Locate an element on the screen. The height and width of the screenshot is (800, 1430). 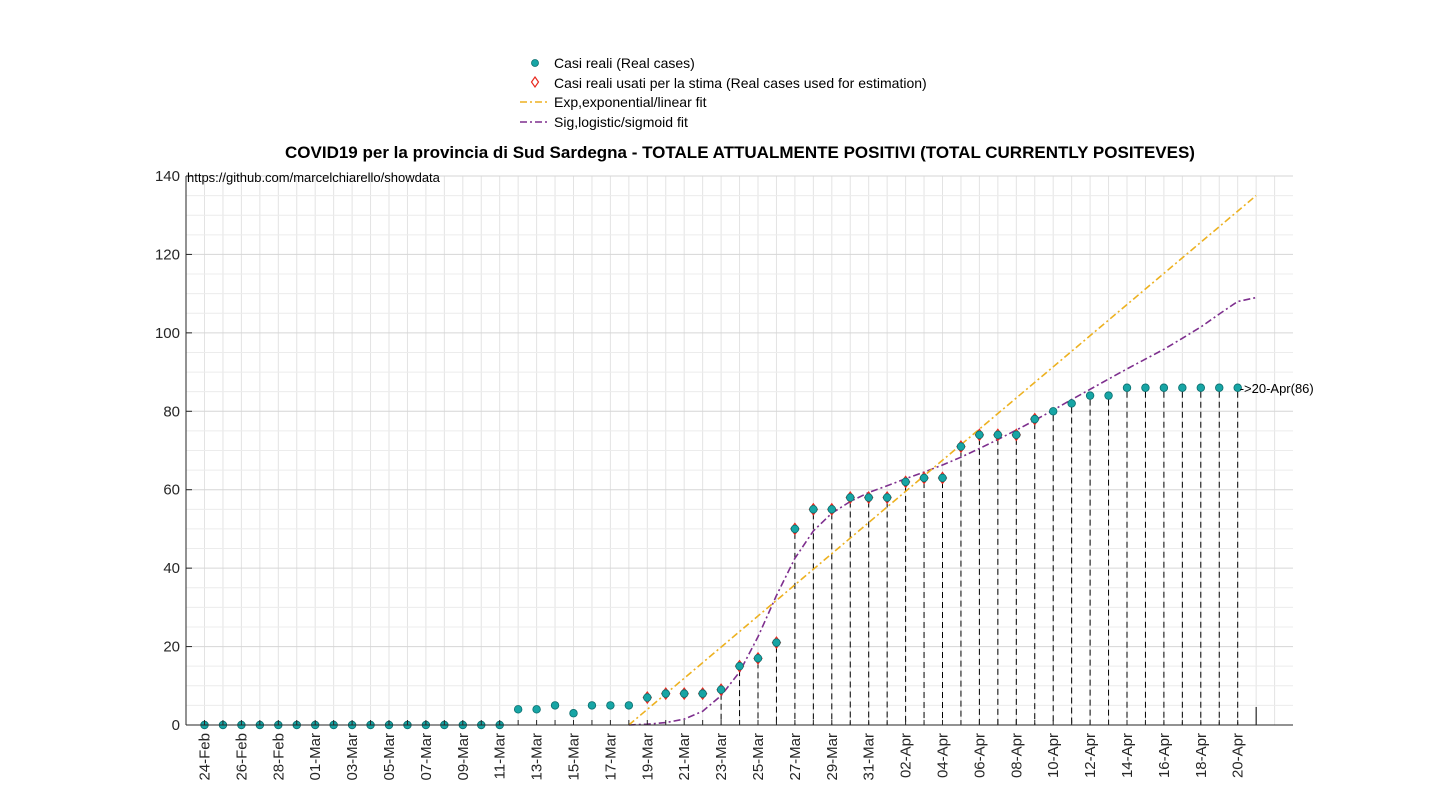
x-tick-label: 11-Mar is located at coordinates (500, 756).